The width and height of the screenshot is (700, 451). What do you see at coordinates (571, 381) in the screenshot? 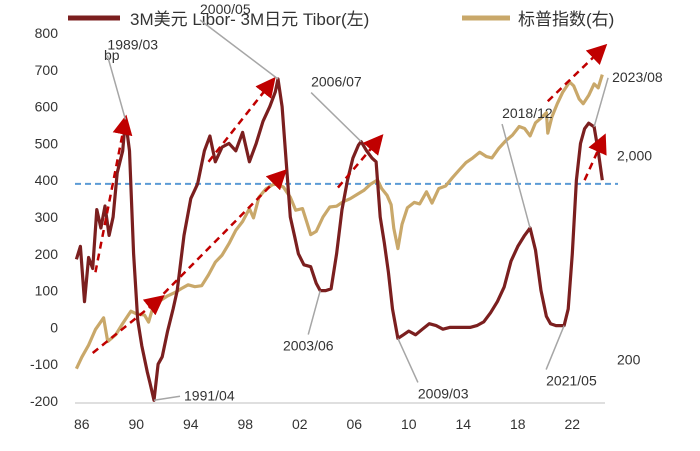
I see `annotation-label: 2021/05` at bounding box center [571, 381].